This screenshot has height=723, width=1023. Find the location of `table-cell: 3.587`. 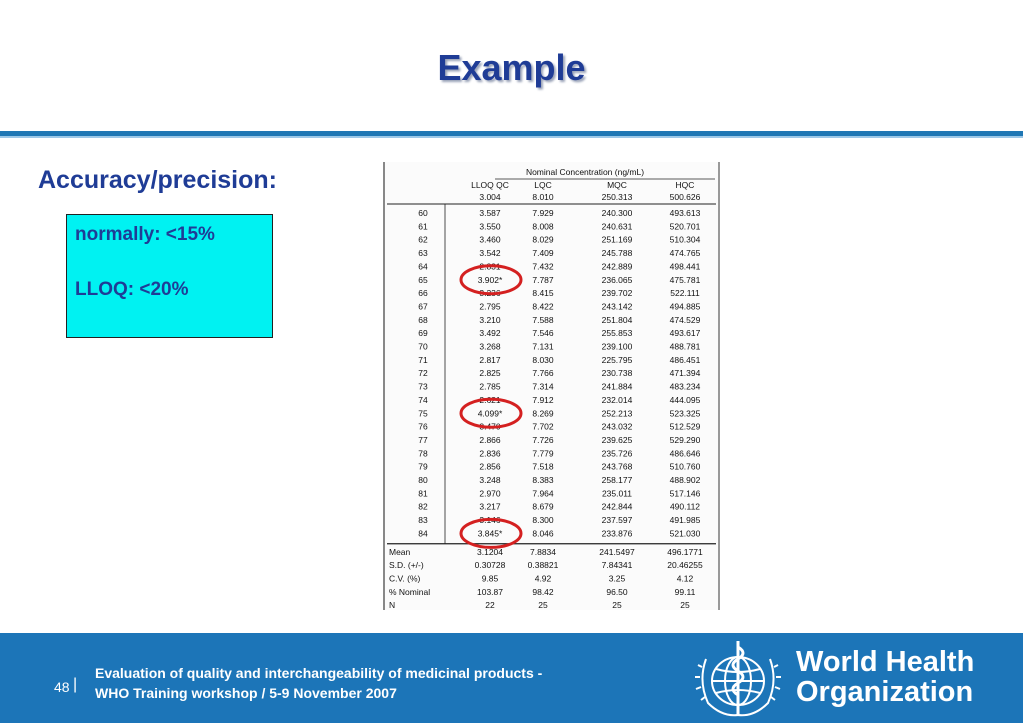

table-cell: 3.587 is located at coordinates (490, 213).